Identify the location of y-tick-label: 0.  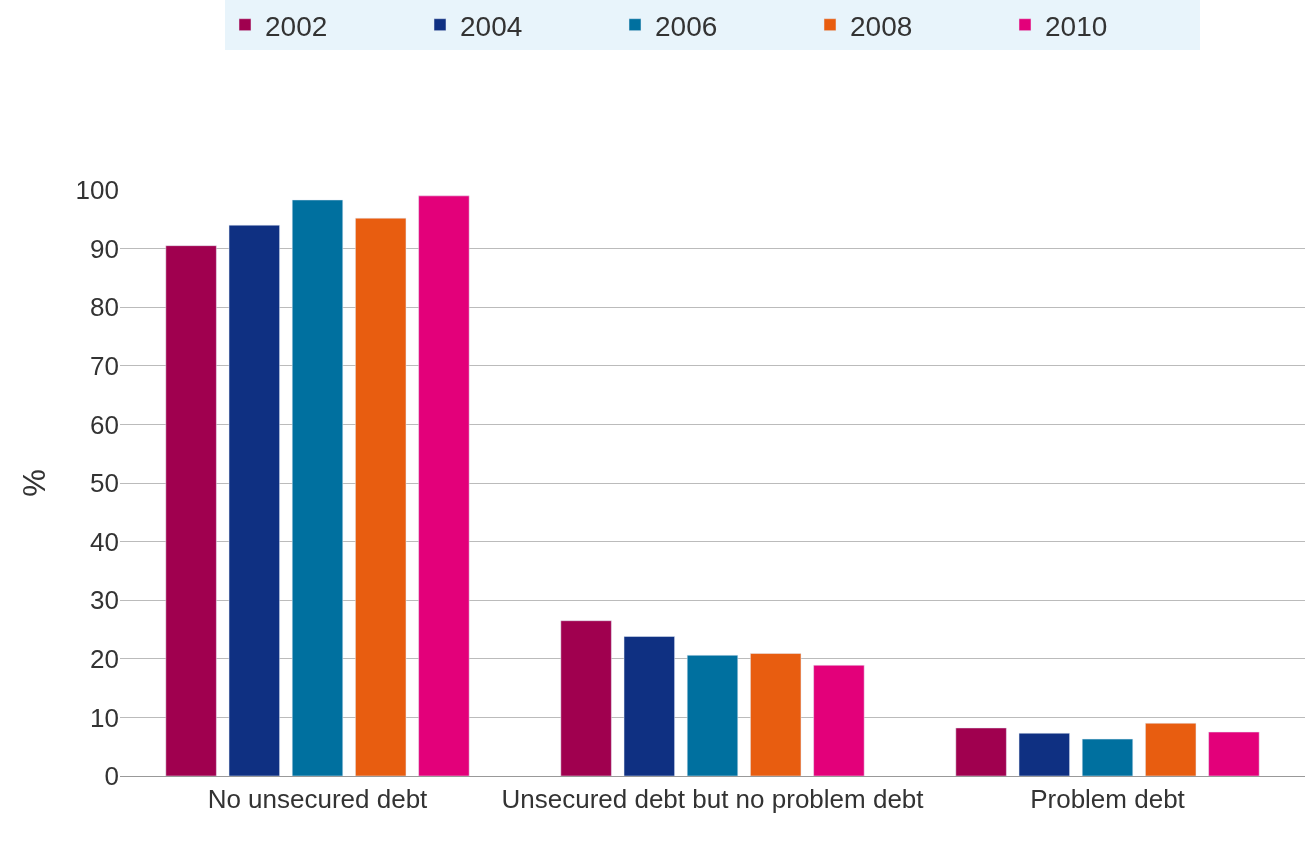
(111, 776).